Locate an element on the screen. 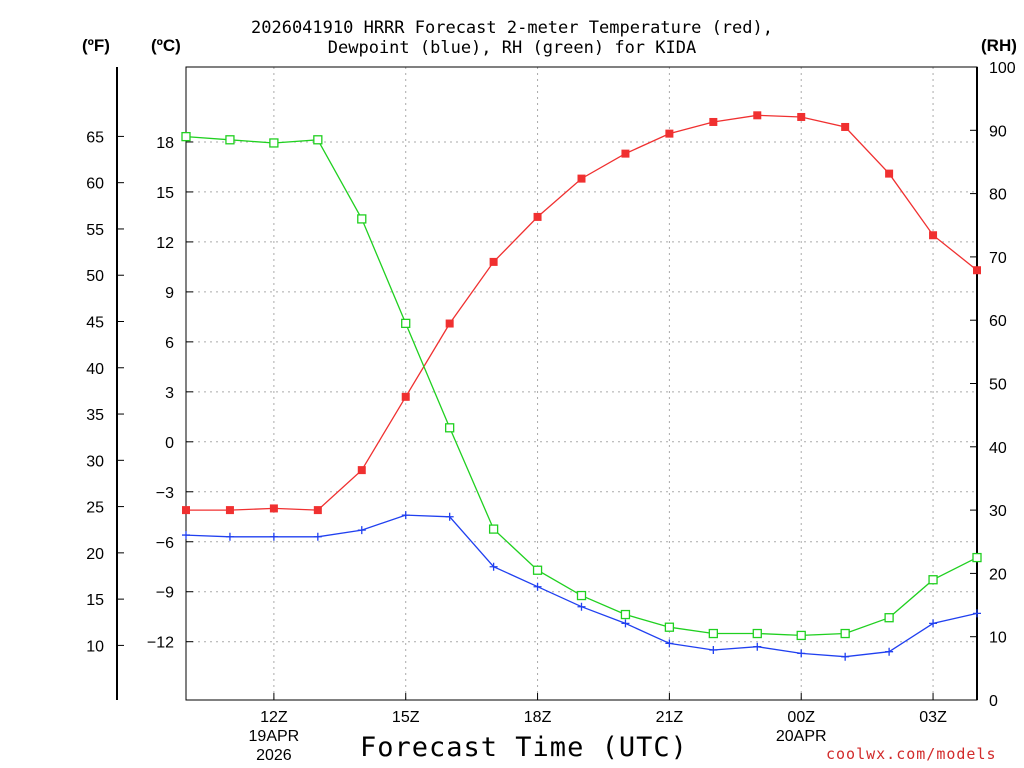 This screenshot has width=1024, height=768. rh-tick-label: 60 is located at coordinates (998, 321).